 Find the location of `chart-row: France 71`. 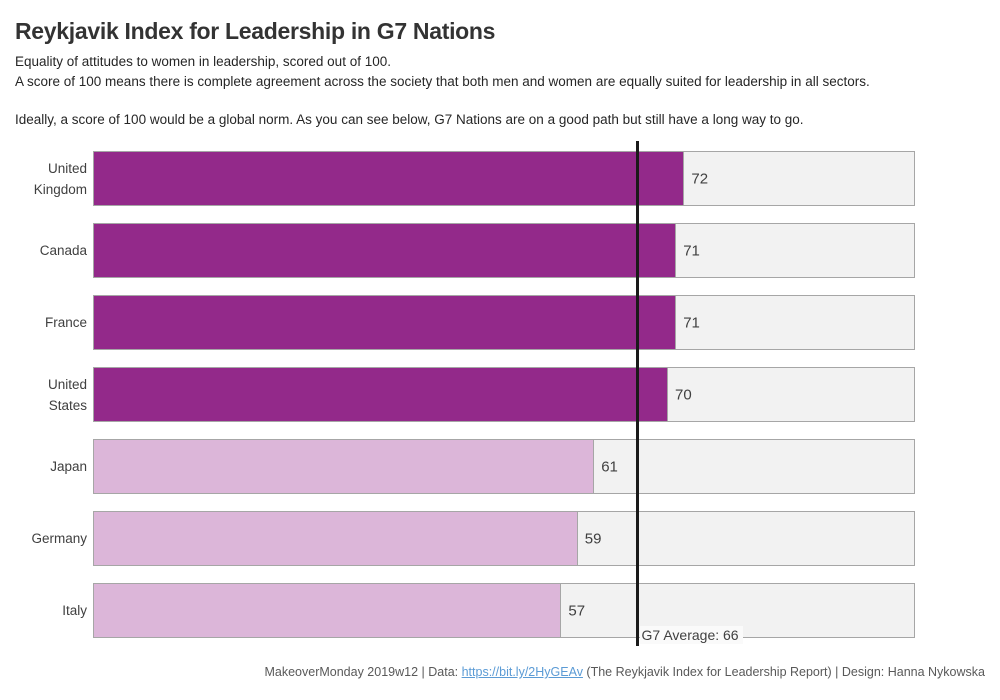

chart-row: France 71 is located at coordinates (465, 322).